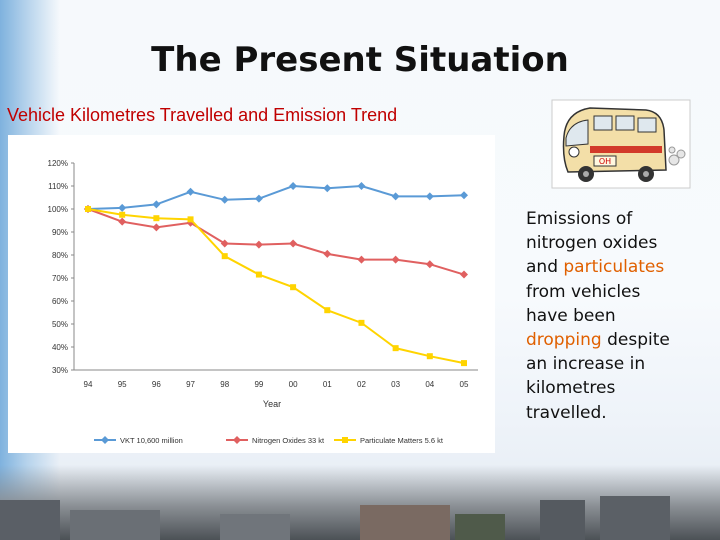  What do you see at coordinates (224, 384) in the screenshot?
I see `x-tick-label: 98` at bounding box center [224, 384].